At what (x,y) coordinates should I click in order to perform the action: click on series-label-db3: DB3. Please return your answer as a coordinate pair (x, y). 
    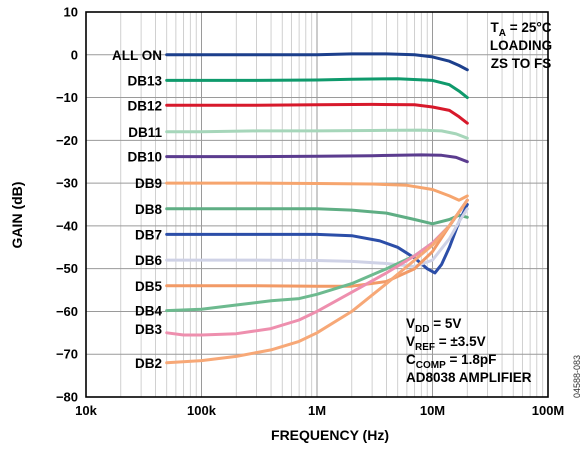
    Looking at the image, I should click on (148, 329).